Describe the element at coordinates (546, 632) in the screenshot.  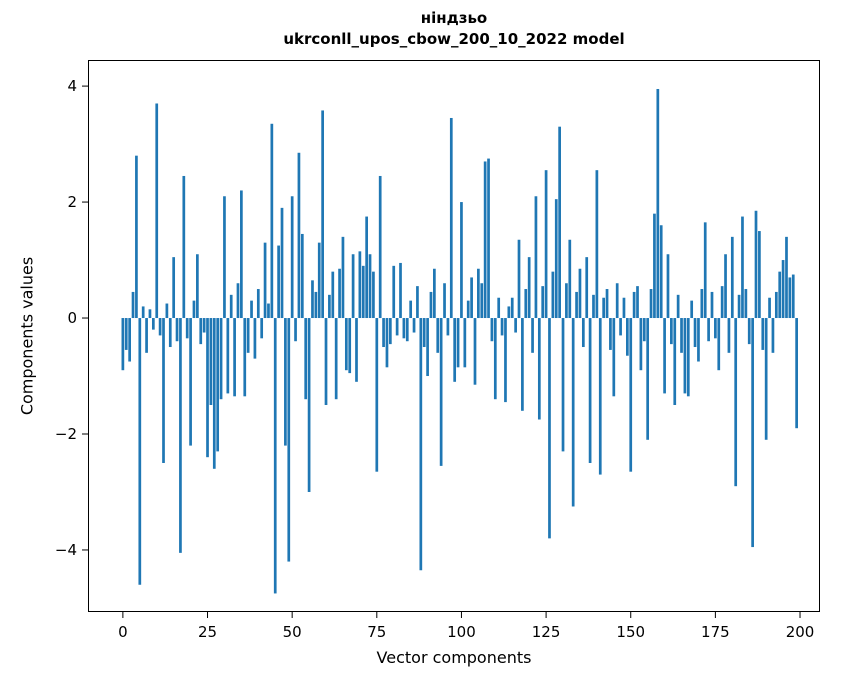
I see `x-tick-label: 125` at that location.